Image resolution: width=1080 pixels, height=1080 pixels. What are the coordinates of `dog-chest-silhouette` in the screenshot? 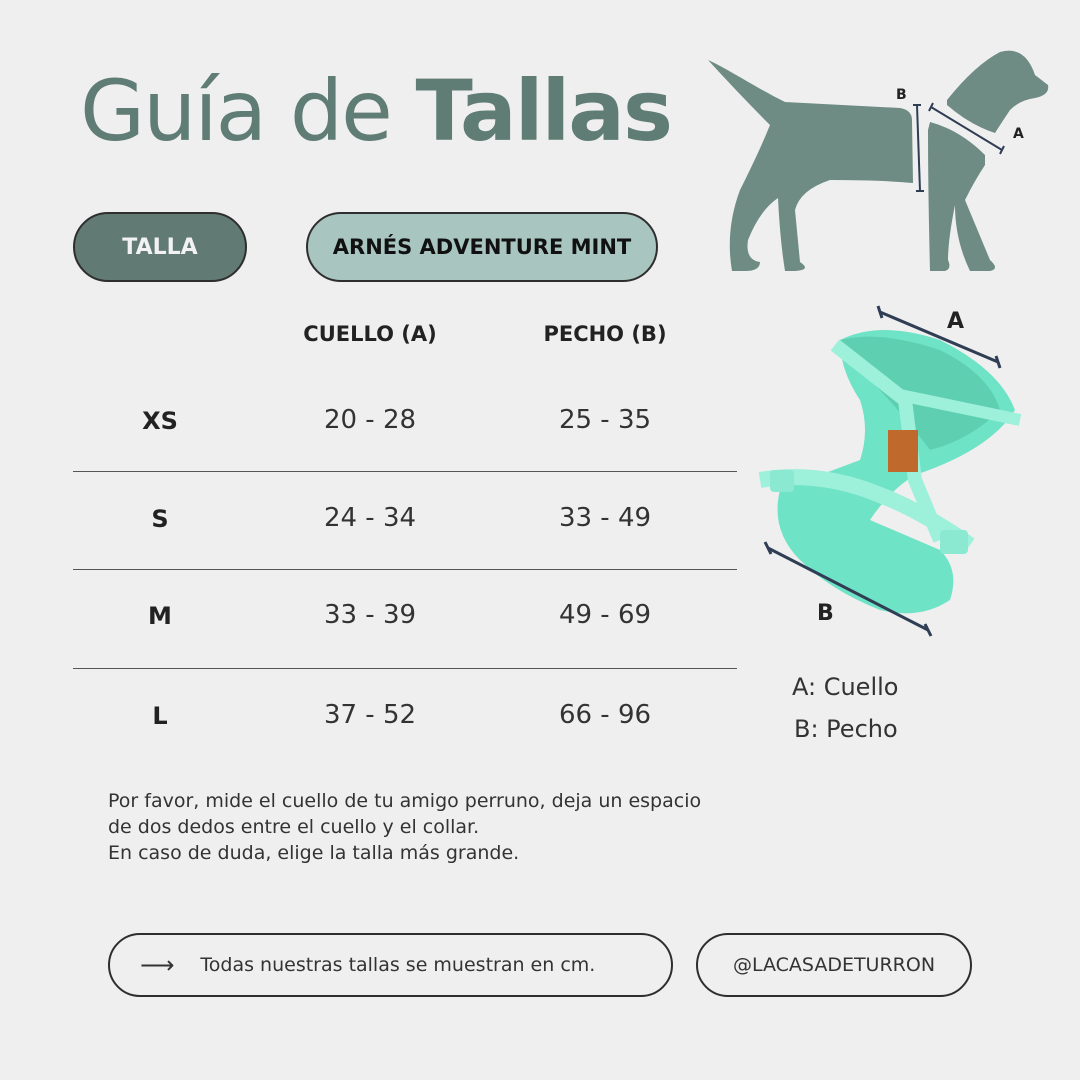 It's located at (961, 196).